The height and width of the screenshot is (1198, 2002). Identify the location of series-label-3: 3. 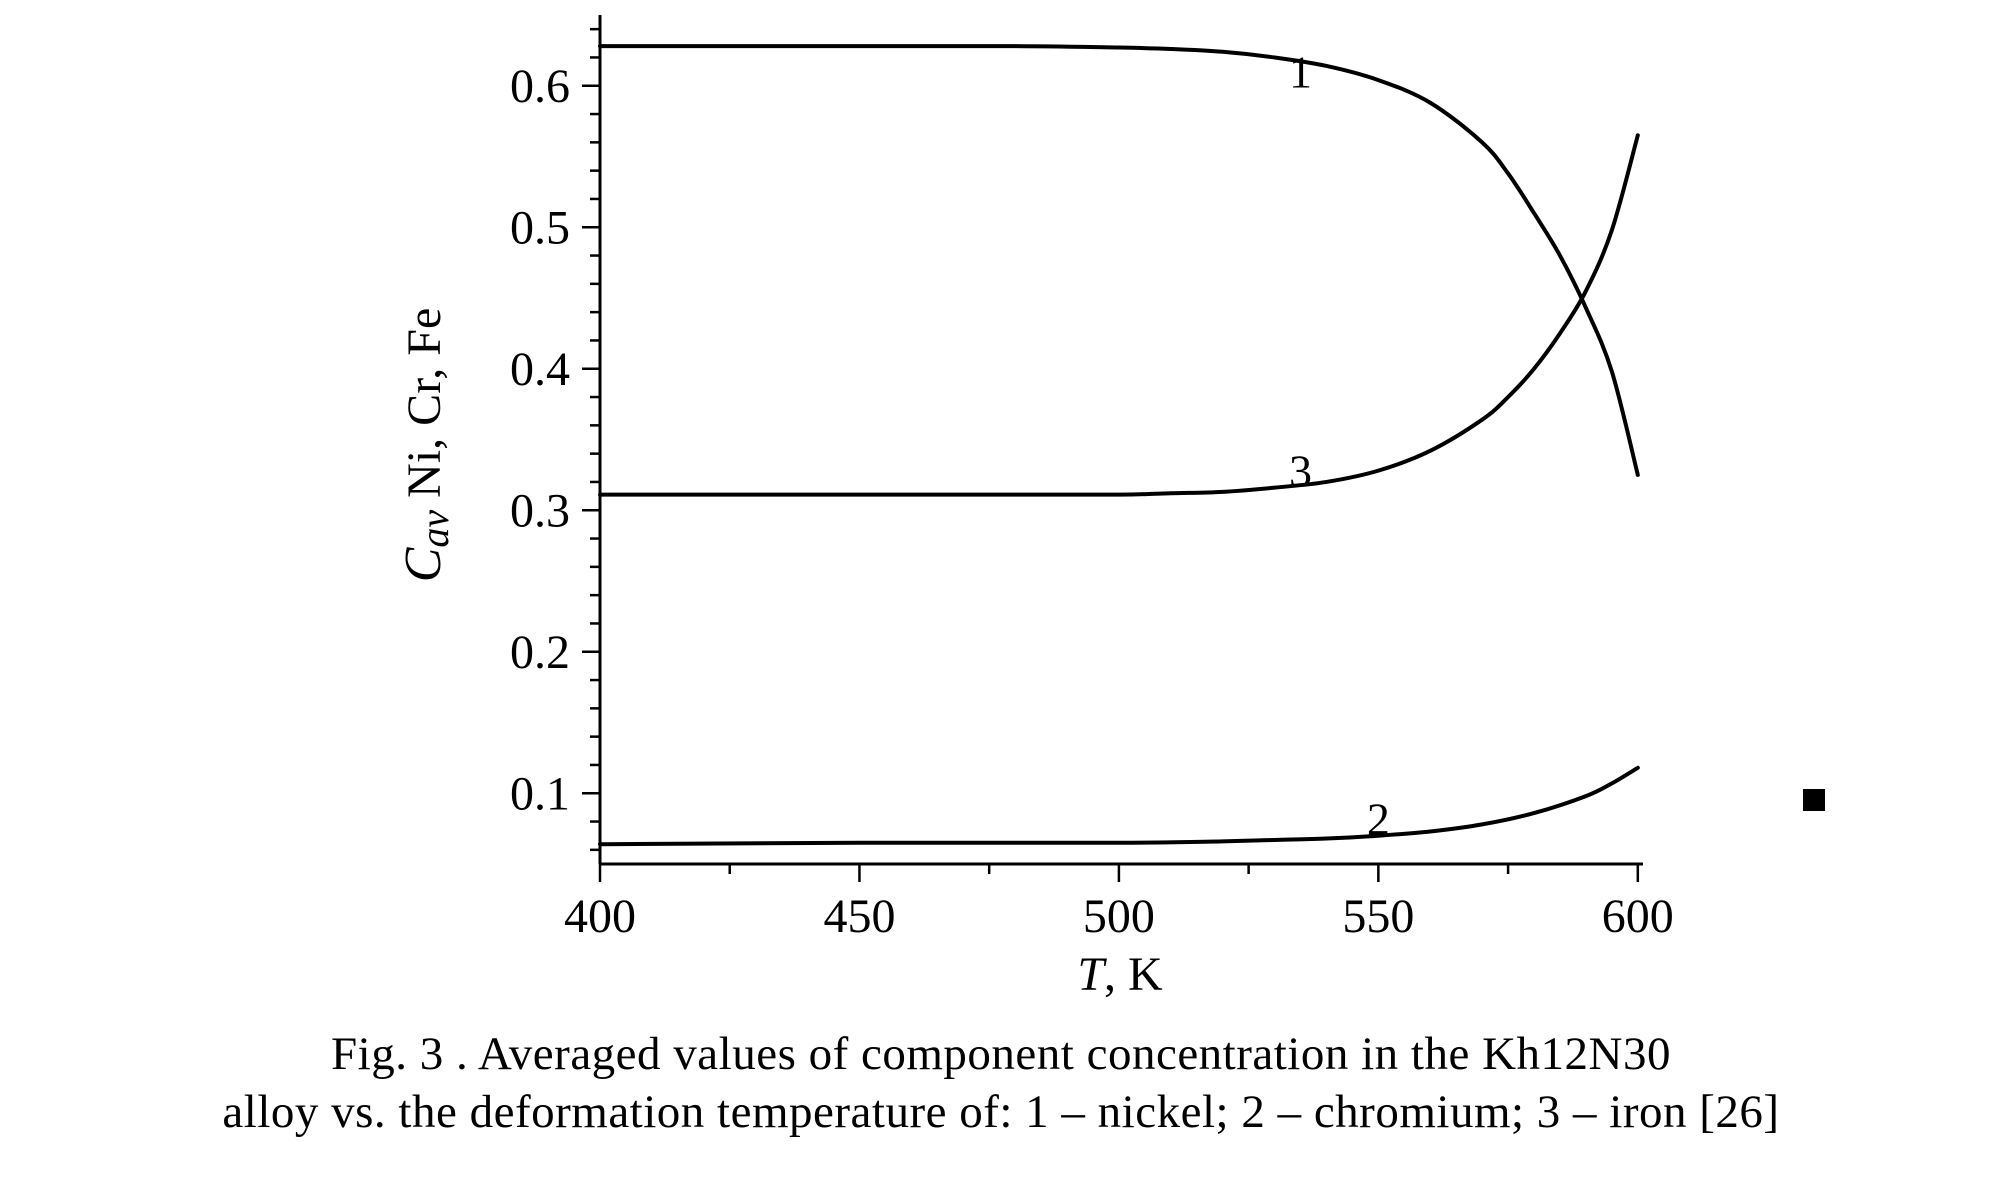
(1300, 471).